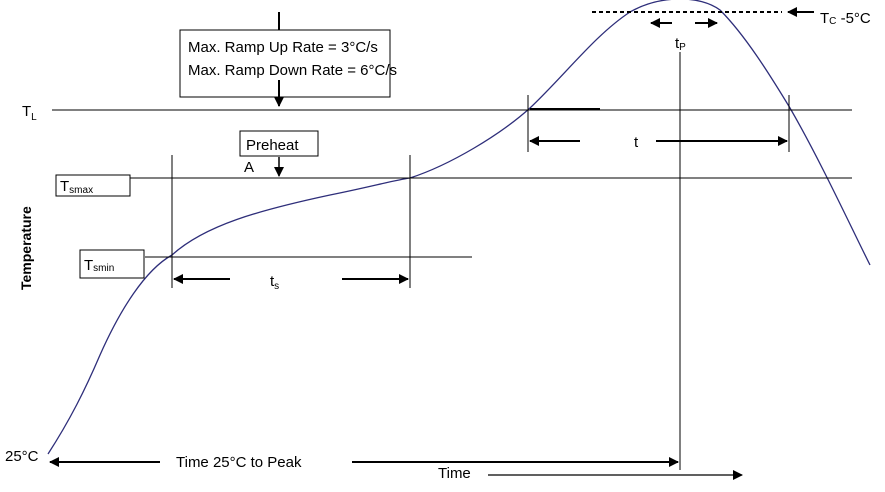 The width and height of the screenshot is (885, 492). I want to click on tsmax-label: Tsmax, so click(76, 187).